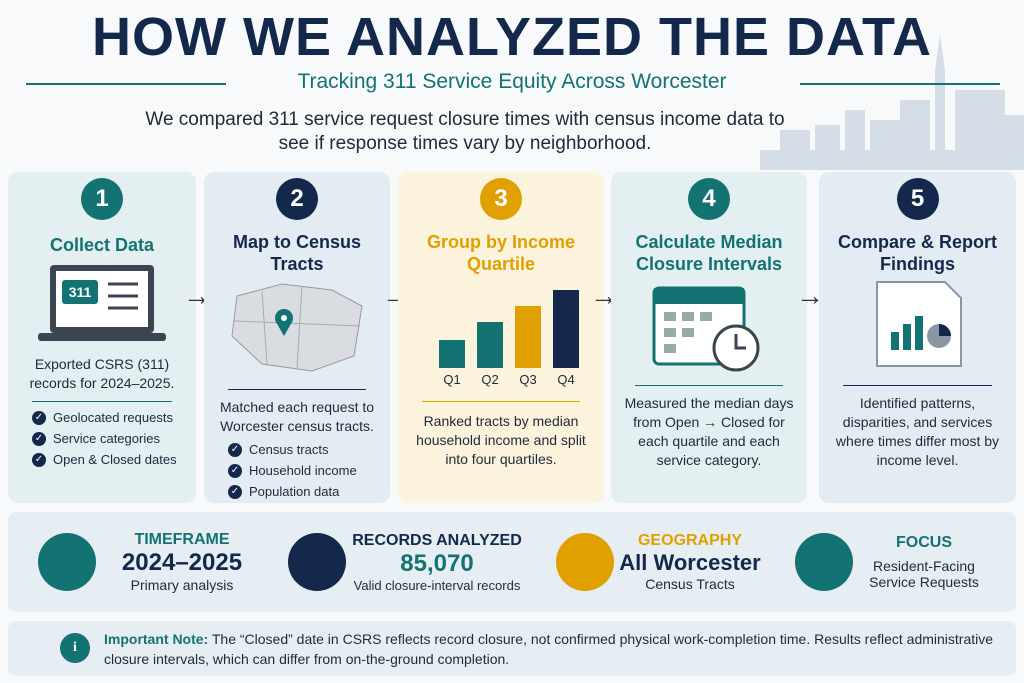  What do you see at coordinates (501, 199) in the screenshot?
I see `step-number: 3` at bounding box center [501, 199].